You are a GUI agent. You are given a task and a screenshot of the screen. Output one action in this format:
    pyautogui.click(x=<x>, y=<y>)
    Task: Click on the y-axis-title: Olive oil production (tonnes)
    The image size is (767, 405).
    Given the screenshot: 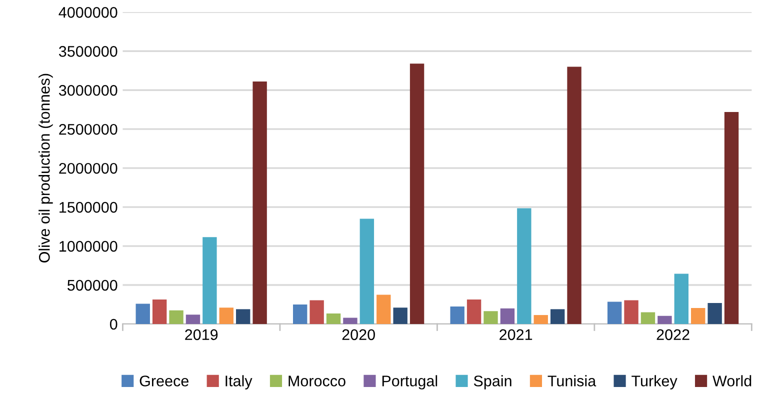 What is the action you would take?
    pyautogui.click(x=45, y=168)
    